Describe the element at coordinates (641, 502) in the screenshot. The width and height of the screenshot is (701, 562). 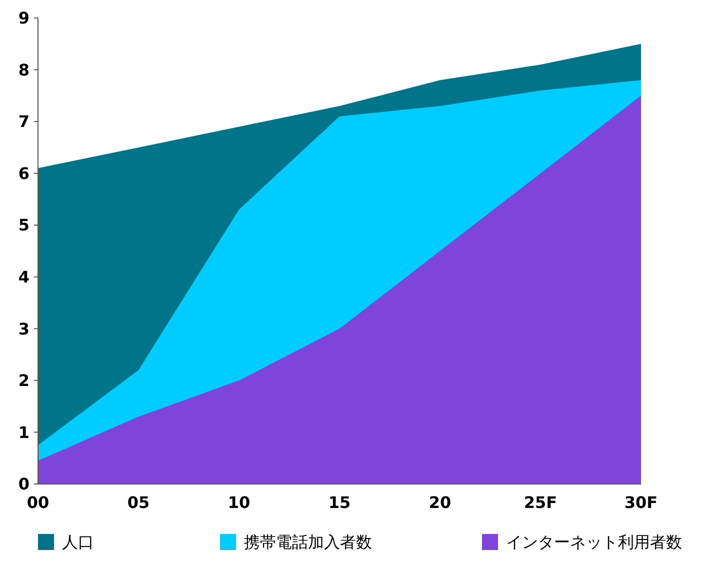
I see `x-tick-label: 30F` at that location.